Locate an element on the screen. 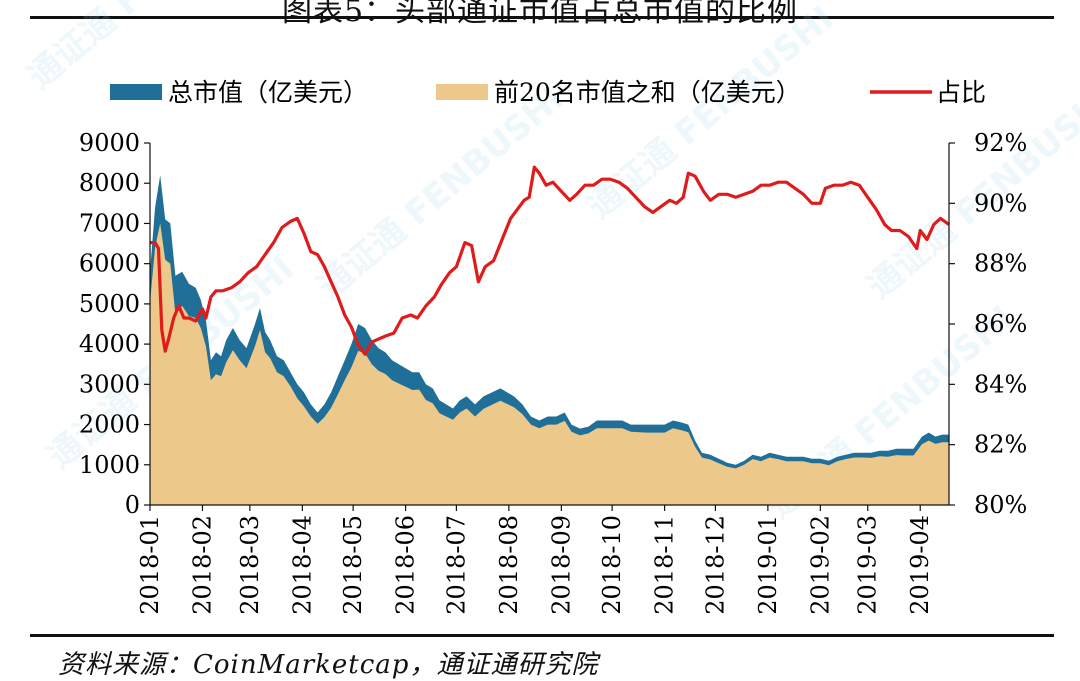 This screenshot has width=1080, height=681. x-tick-label: 2018-09 is located at coordinates (561, 565).